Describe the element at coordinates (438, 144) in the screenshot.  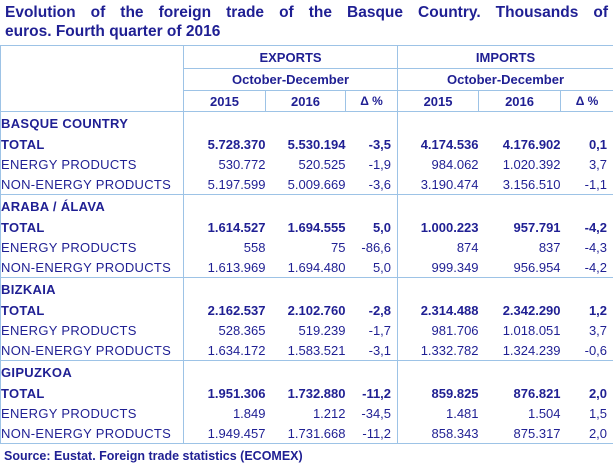
I see `imports-value: 4.174.536` at that location.